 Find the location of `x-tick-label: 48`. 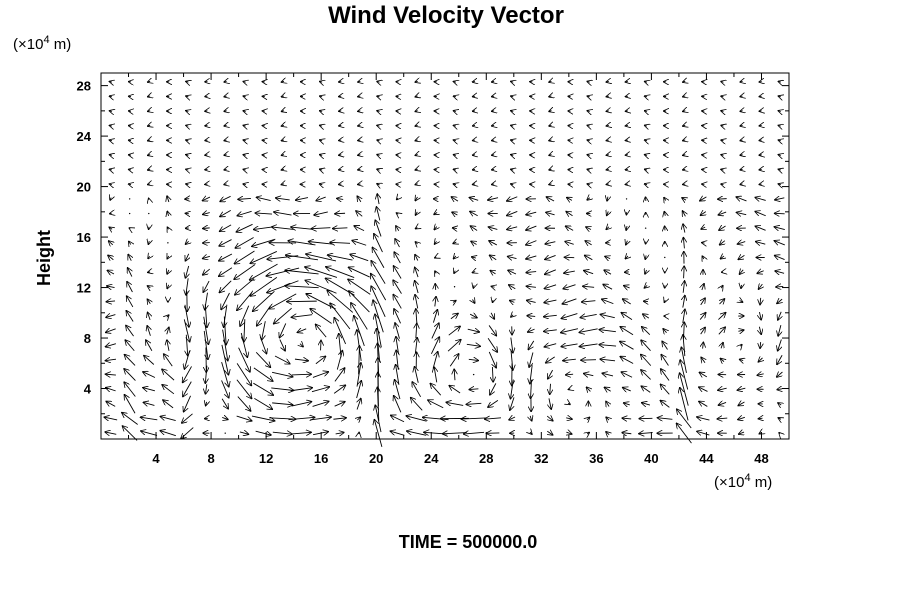

x-tick-label: 48 is located at coordinates (761, 458).